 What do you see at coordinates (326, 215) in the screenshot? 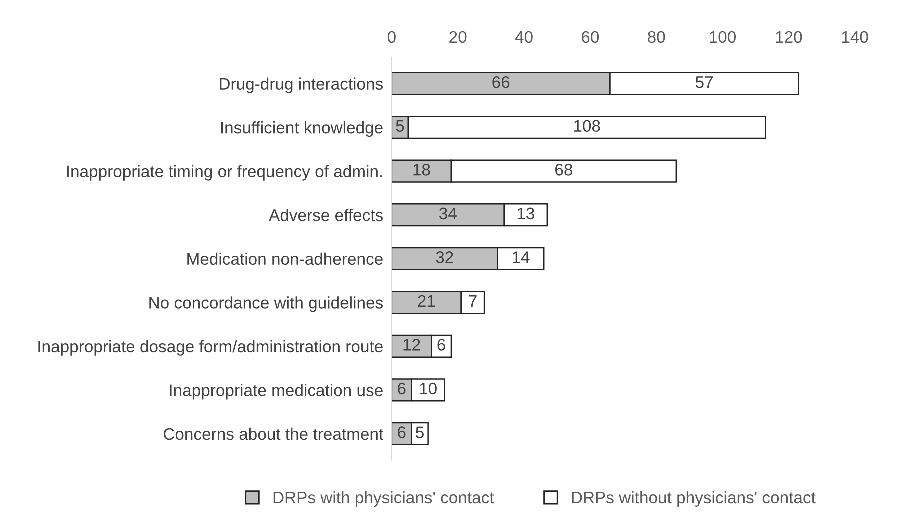
I see `y-tick-label: Adverse effects` at bounding box center [326, 215].